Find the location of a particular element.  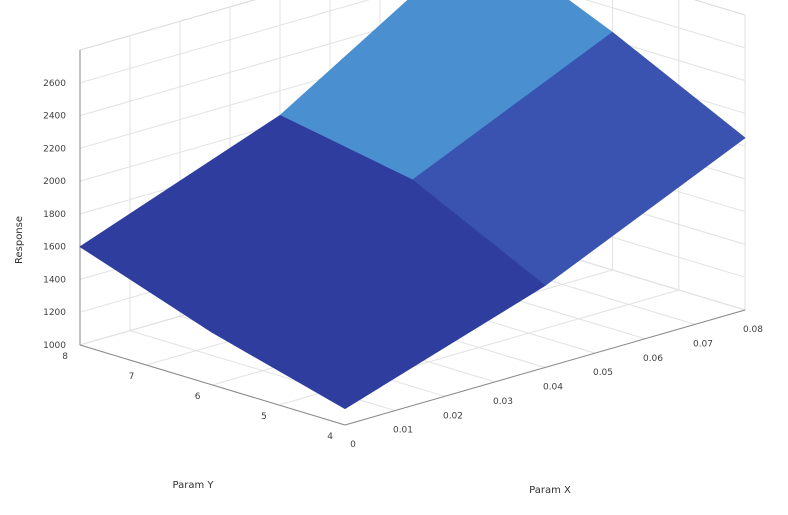

x-tick-label: 0.03 is located at coordinates (503, 402).